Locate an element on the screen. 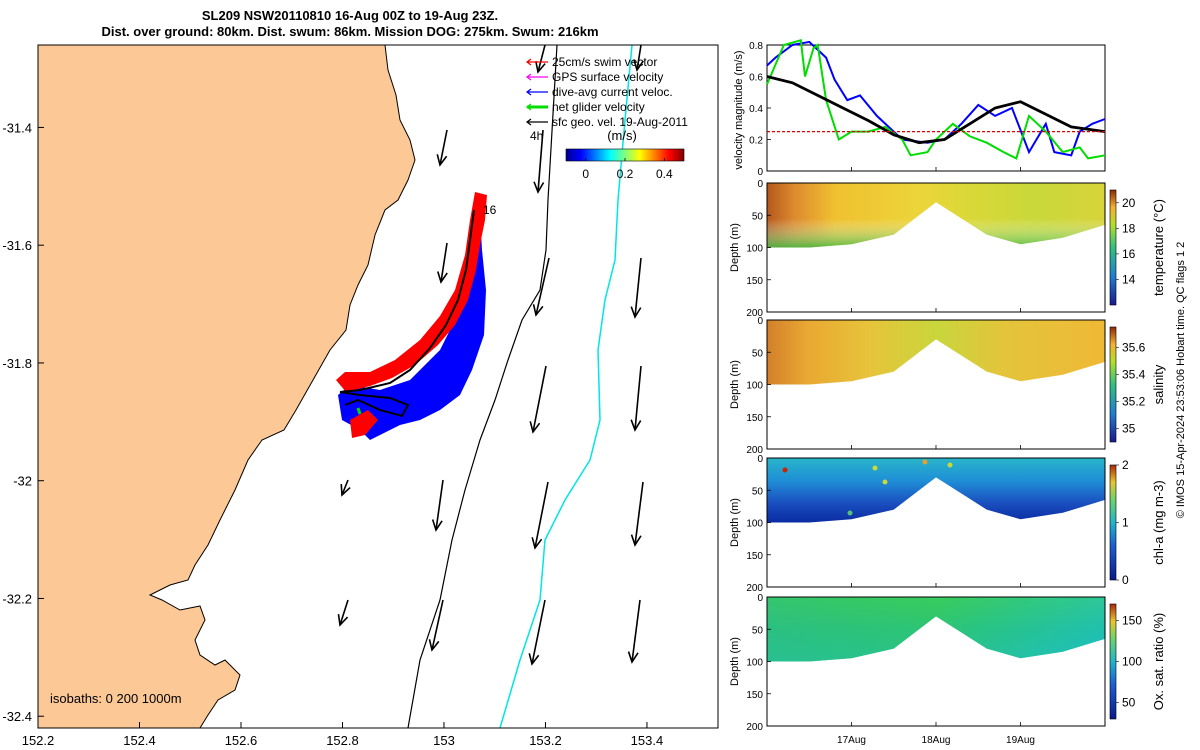  speed-colorbar: (m/s) 0 0.2 0.4 is located at coordinates (625, 154).